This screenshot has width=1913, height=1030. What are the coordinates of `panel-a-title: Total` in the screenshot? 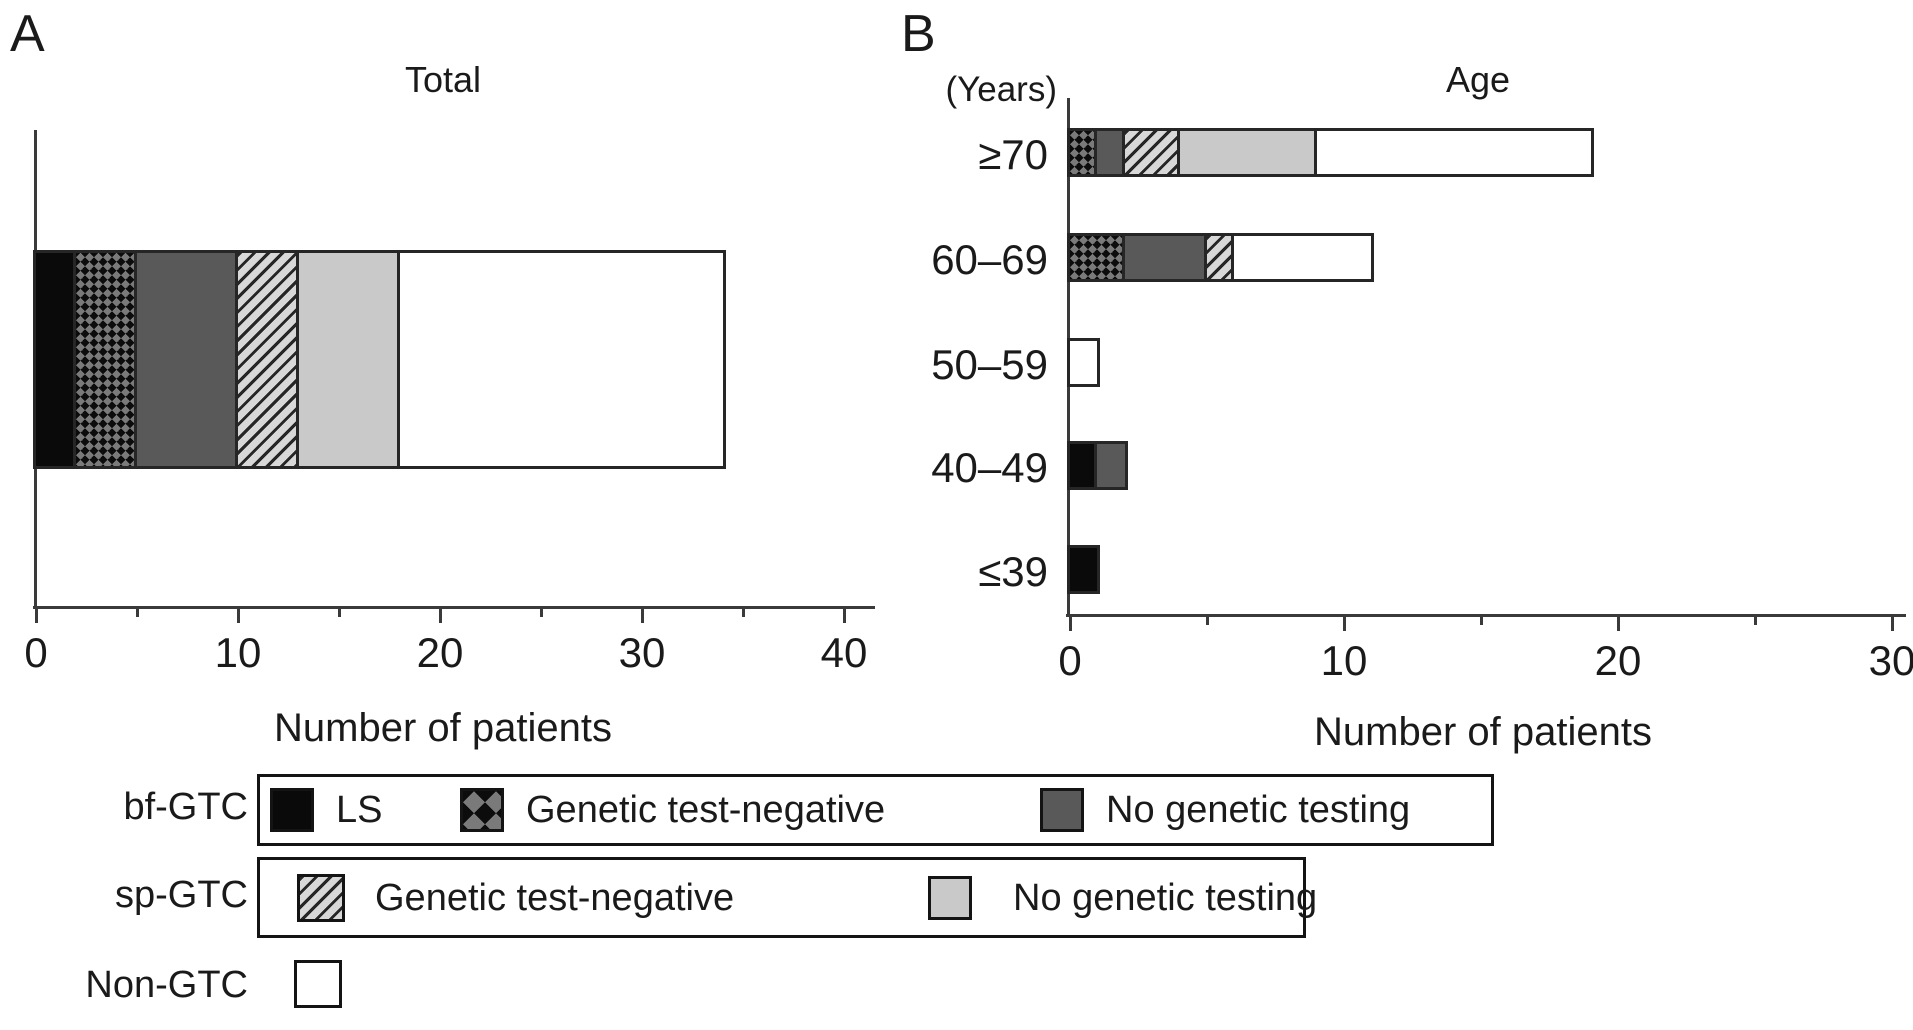 It's located at (443, 79).